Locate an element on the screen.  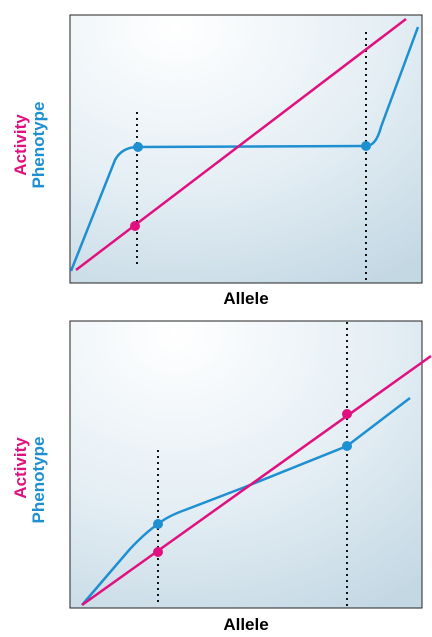
panel-1-xlabel: Allele is located at coordinates (245, 298).